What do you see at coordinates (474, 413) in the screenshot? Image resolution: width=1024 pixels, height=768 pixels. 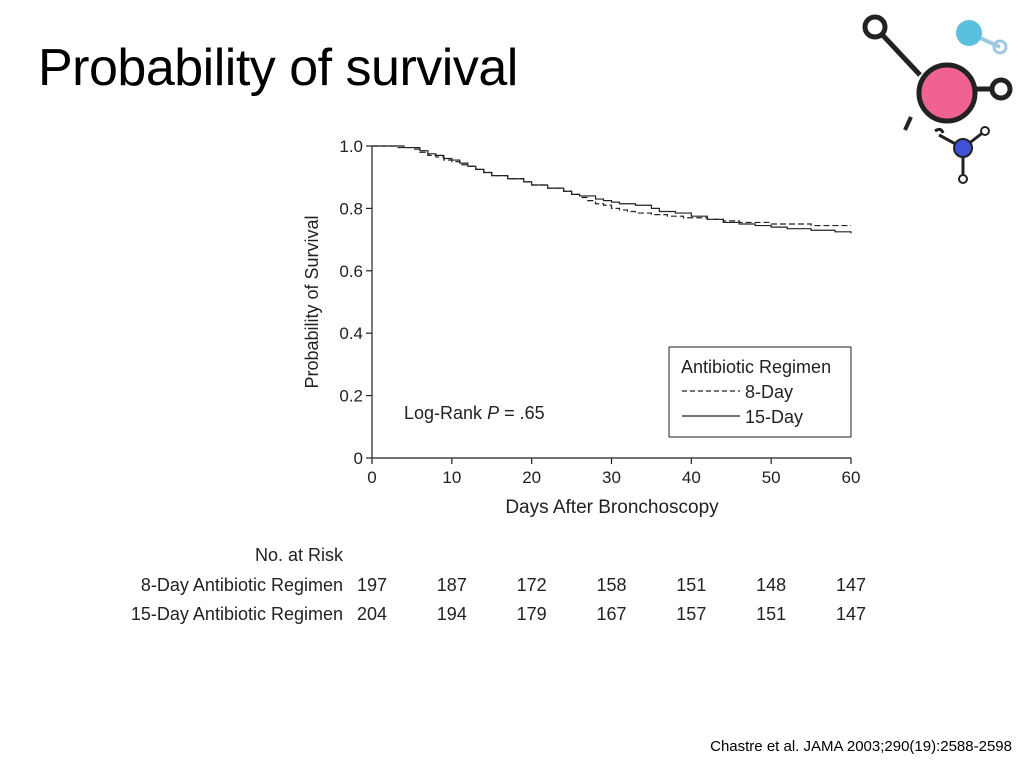 I see `log-rank-annotation: Log-Rank P = .65` at bounding box center [474, 413].